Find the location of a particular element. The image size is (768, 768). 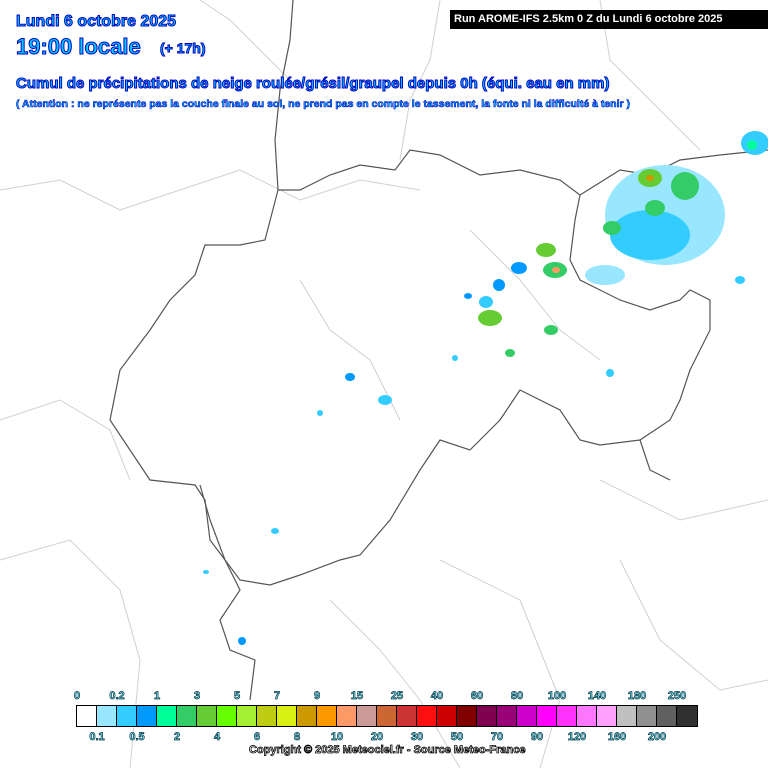

legend-label: 10 is located at coordinates (337, 737).